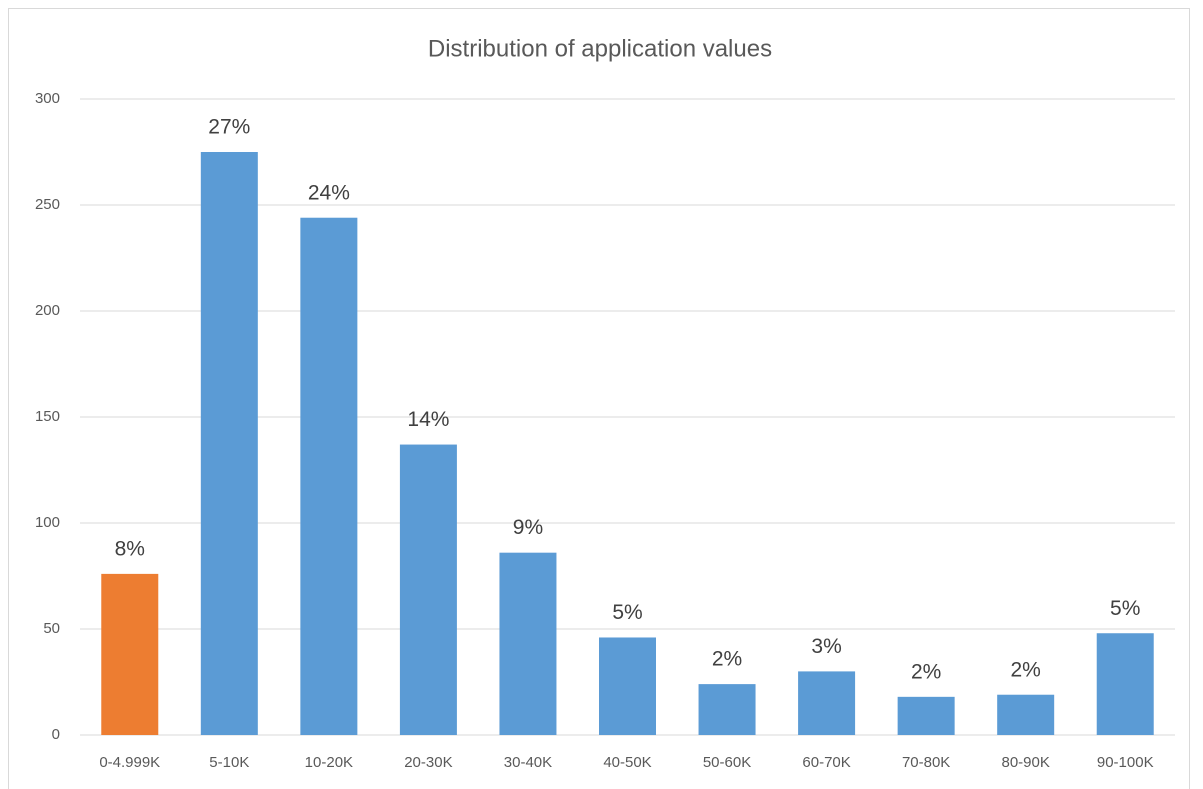 This screenshot has height=789, width=1203. Describe the element at coordinates (1025, 762) in the screenshot. I see `x-tick-label: 80-90K` at that location.